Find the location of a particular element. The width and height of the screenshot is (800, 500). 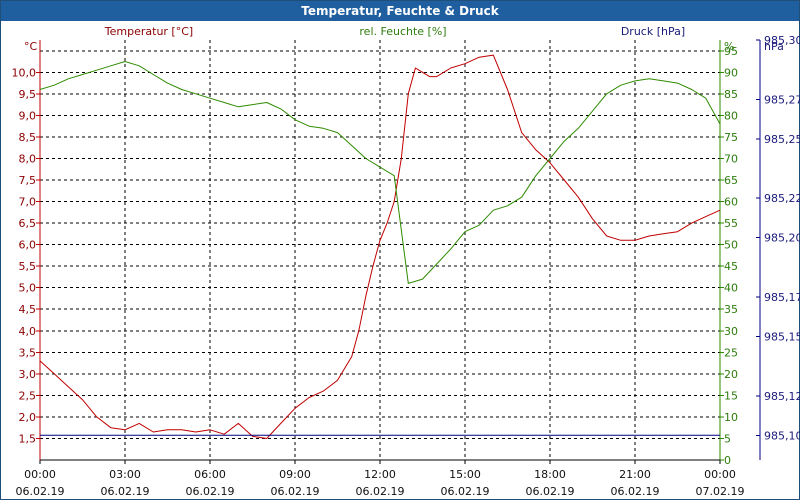

pressure-tick-label: 985,15 is located at coordinates (782, 336).